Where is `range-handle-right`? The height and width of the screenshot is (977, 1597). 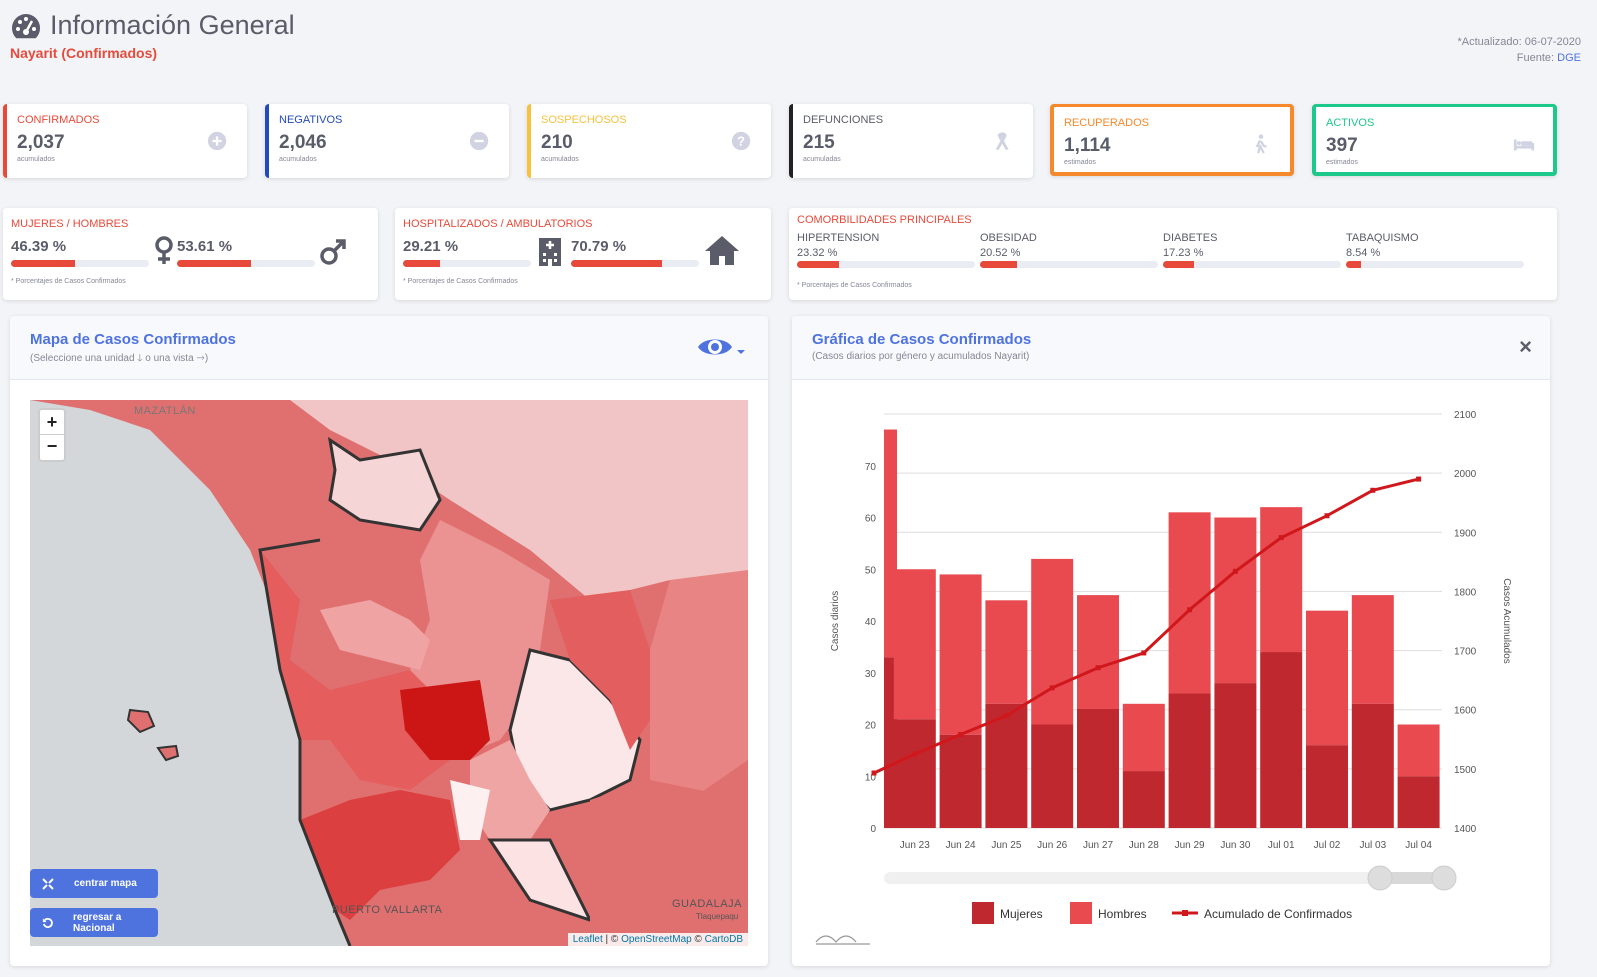
range-handle-right is located at coordinates (1444, 878).